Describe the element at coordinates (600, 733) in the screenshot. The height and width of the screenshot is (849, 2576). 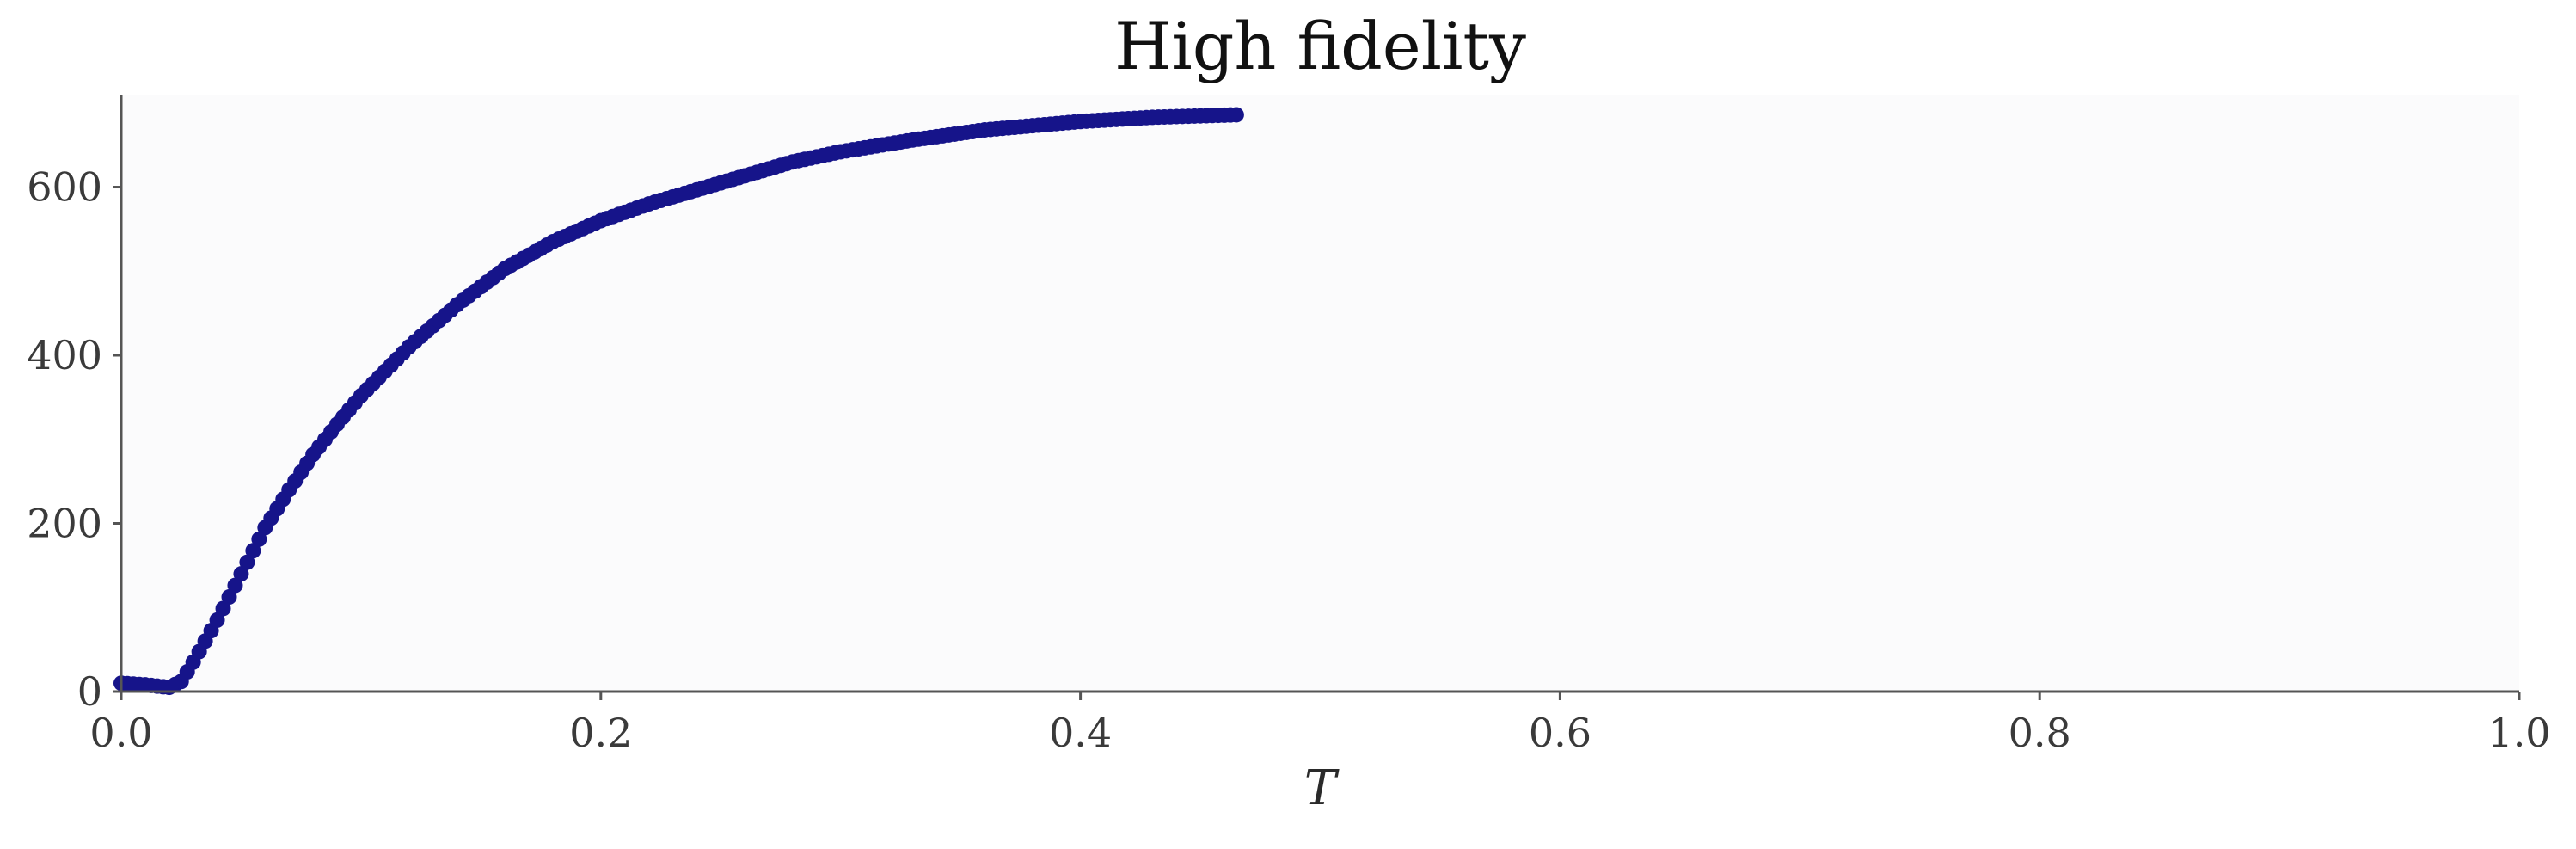
I see `x-tick-label: 0.2` at that location.